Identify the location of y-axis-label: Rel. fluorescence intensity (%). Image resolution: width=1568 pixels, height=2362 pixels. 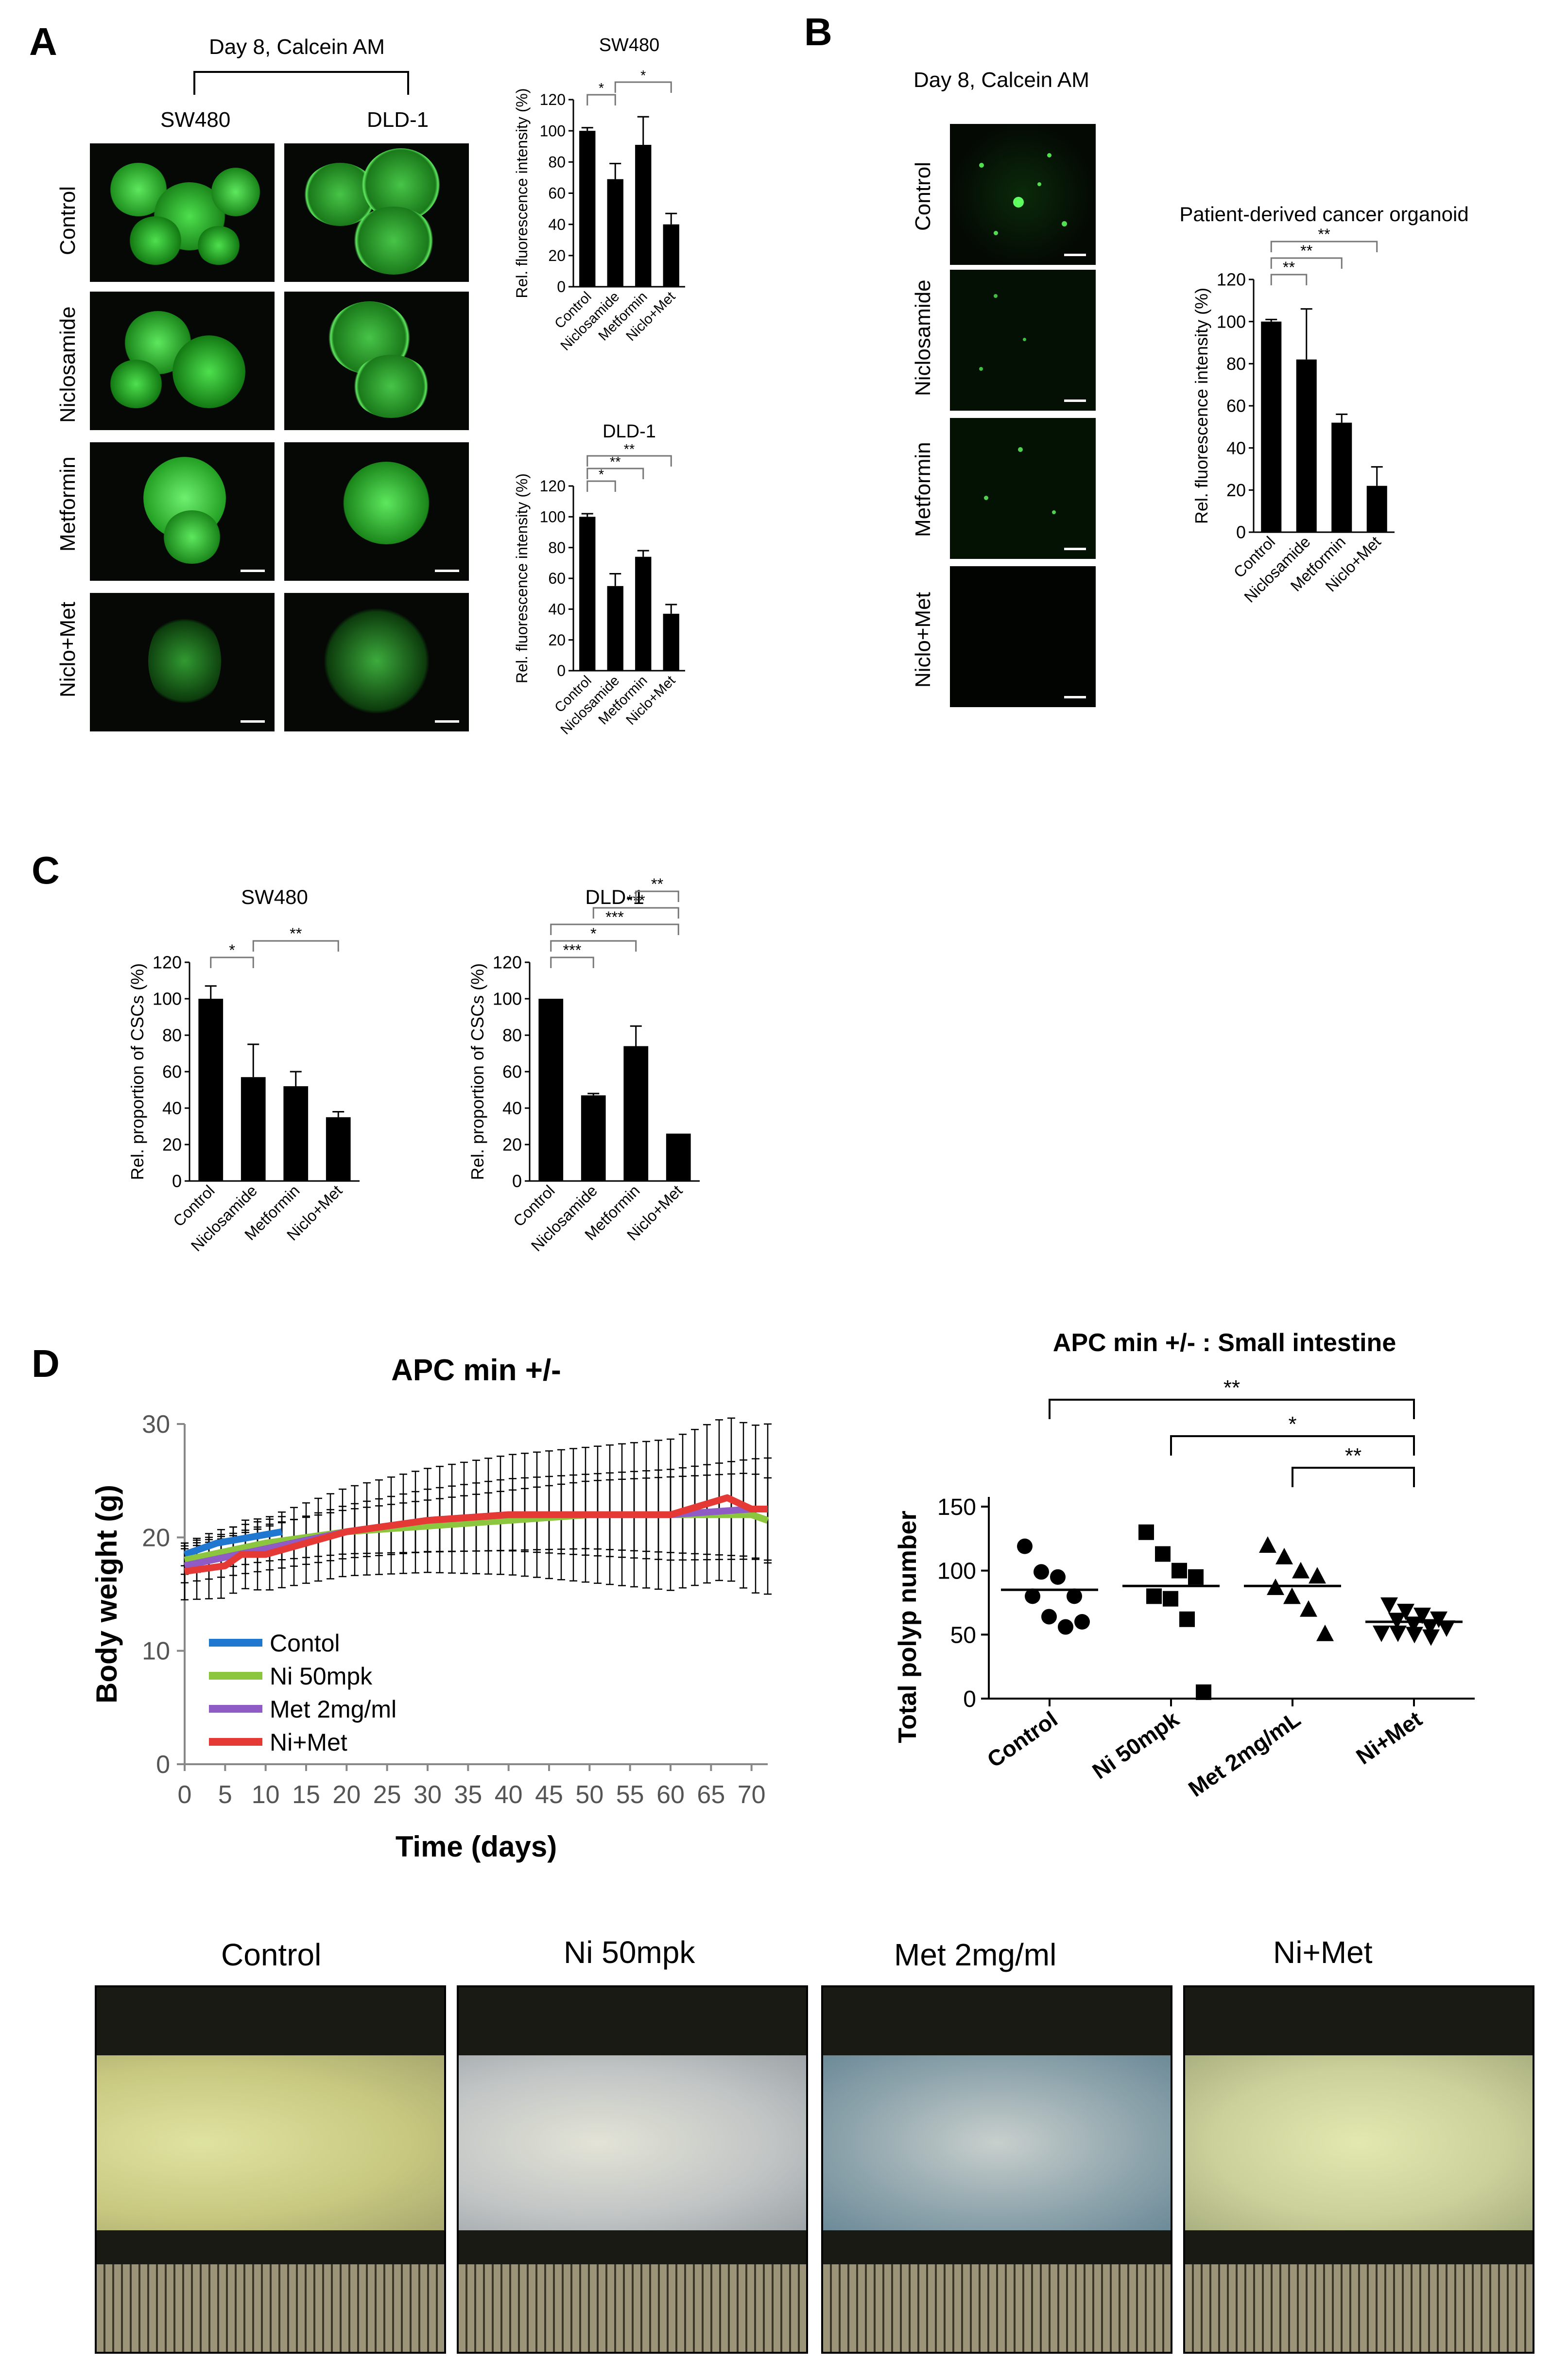
(522, 193).